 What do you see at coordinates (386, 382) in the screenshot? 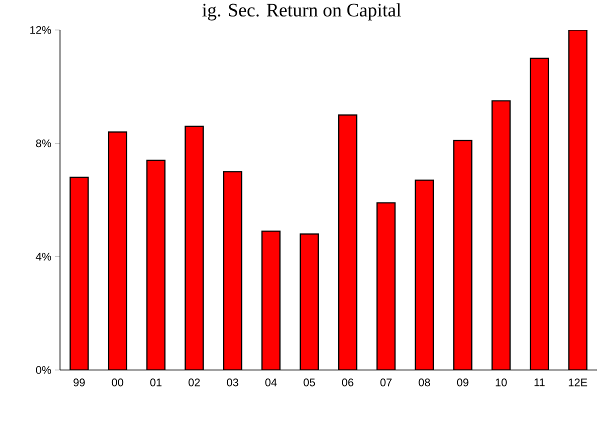
I see `x-tick-label: 07` at bounding box center [386, 382].